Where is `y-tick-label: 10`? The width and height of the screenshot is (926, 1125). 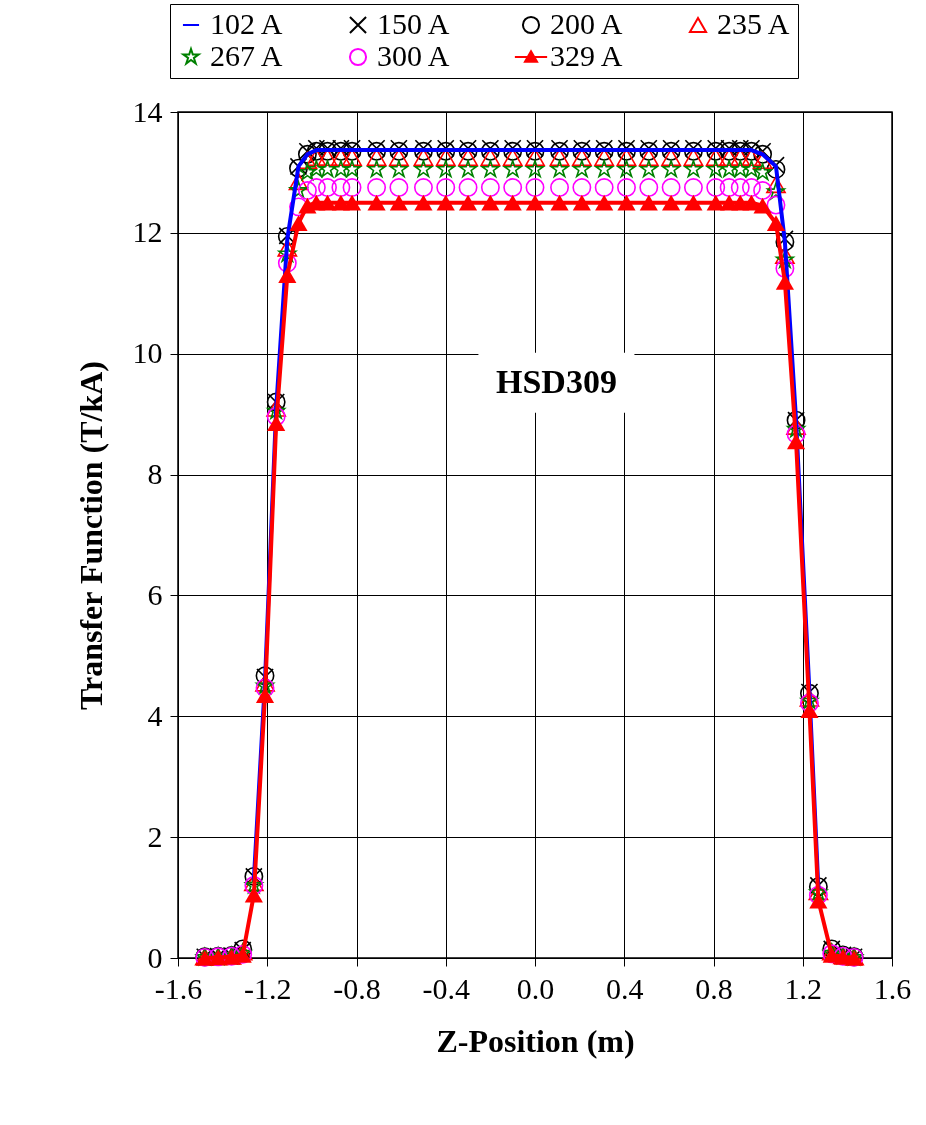 y-tick-label: 10 is located at coordinates (147, 353).